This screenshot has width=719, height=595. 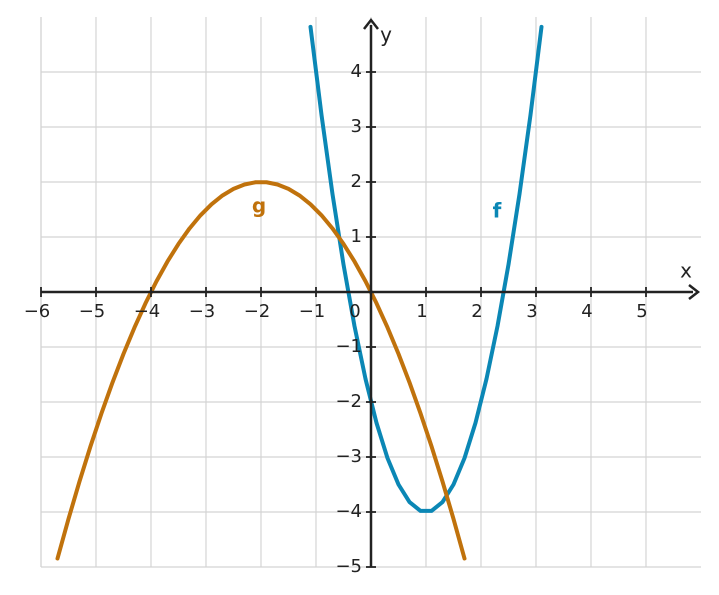 What do you see at coordinates (386, 35) in the screenshot?
I see `y-axis-label: y` at bounding box center [386, 35].